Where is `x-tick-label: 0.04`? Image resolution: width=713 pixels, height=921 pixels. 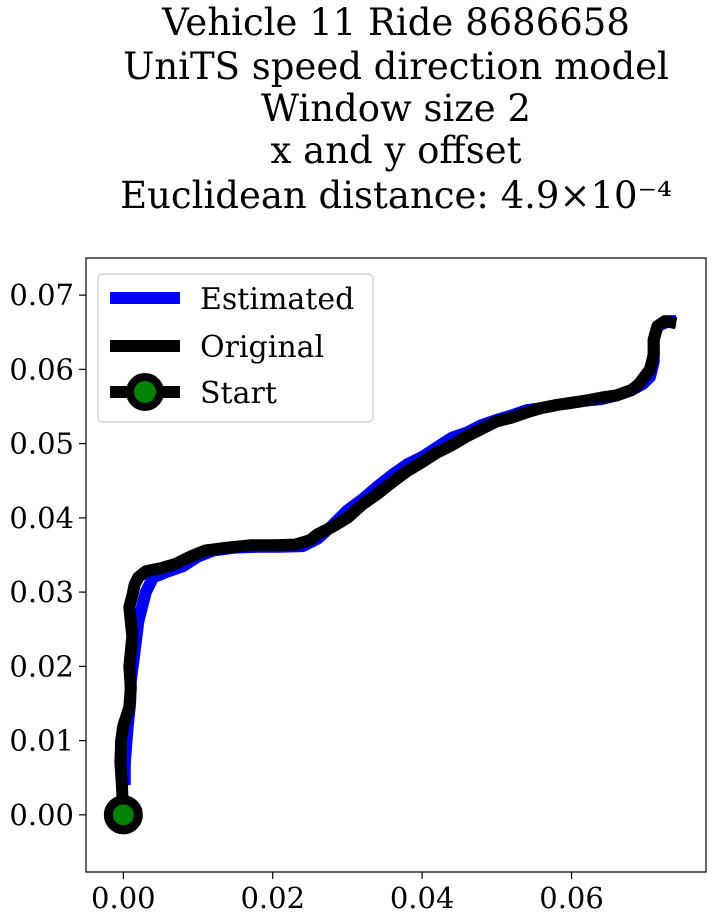 x-tick-label: 0.04 is located at coordinates (422, 898).